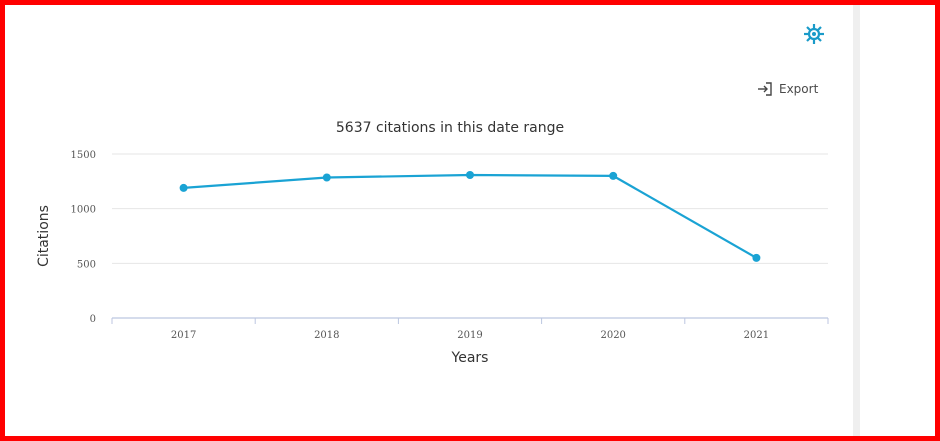  Describe the element at coordinates (83, 210) in the screenshot. I see `y-tick-label: 1000` at that location.